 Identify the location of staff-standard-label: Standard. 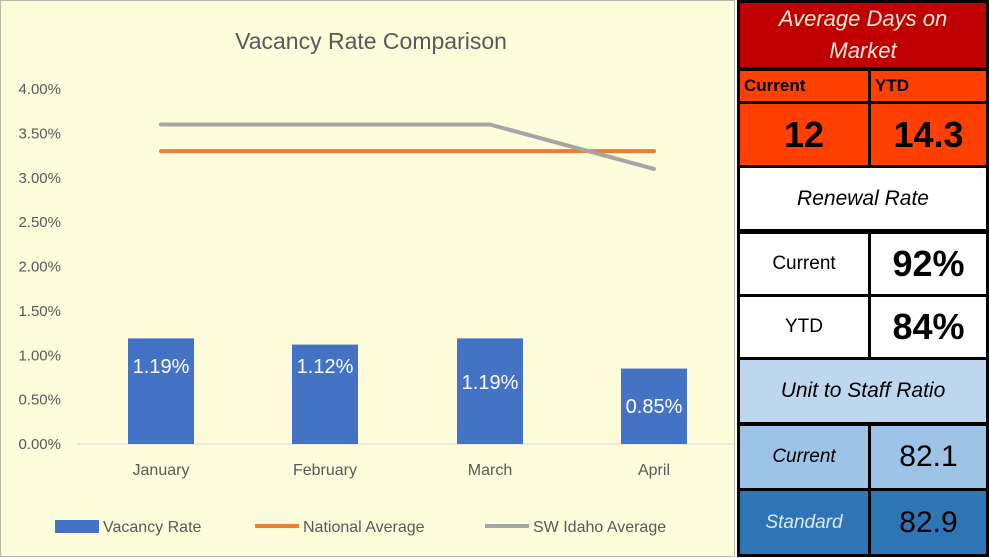
(804, 522).